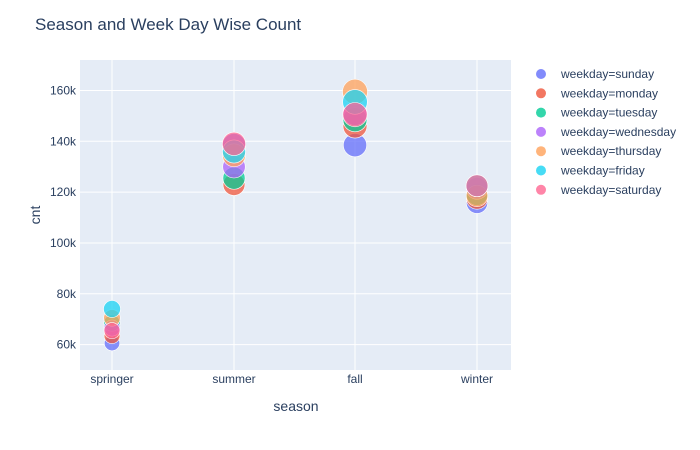 This screenshot has width=700, height=450. Describe the element at coordinates (233, 379) in the screenshot. I see `x-tick-label: summer` at that location.